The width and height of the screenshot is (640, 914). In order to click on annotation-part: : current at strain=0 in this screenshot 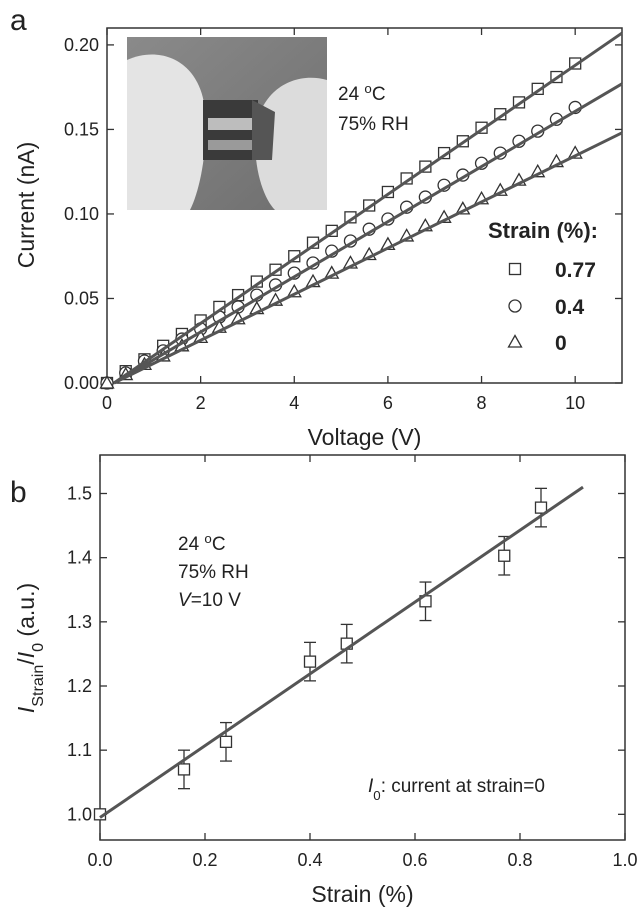, I will do `click(463, 786)`.